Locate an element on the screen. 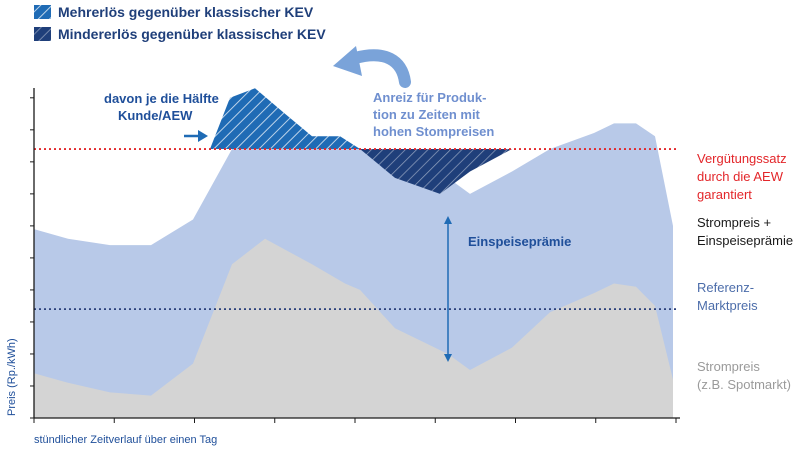  incentive-line3: hohen Stompreisen is located at coordinates (433, 131).